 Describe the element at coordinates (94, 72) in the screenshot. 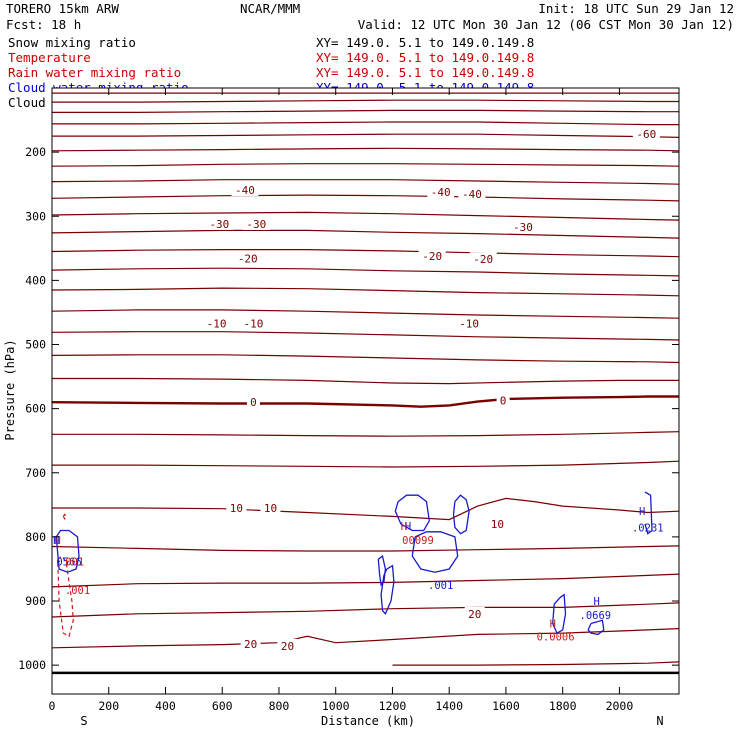

I see `legend-field-name: Rain water mixing ratio` at that location.